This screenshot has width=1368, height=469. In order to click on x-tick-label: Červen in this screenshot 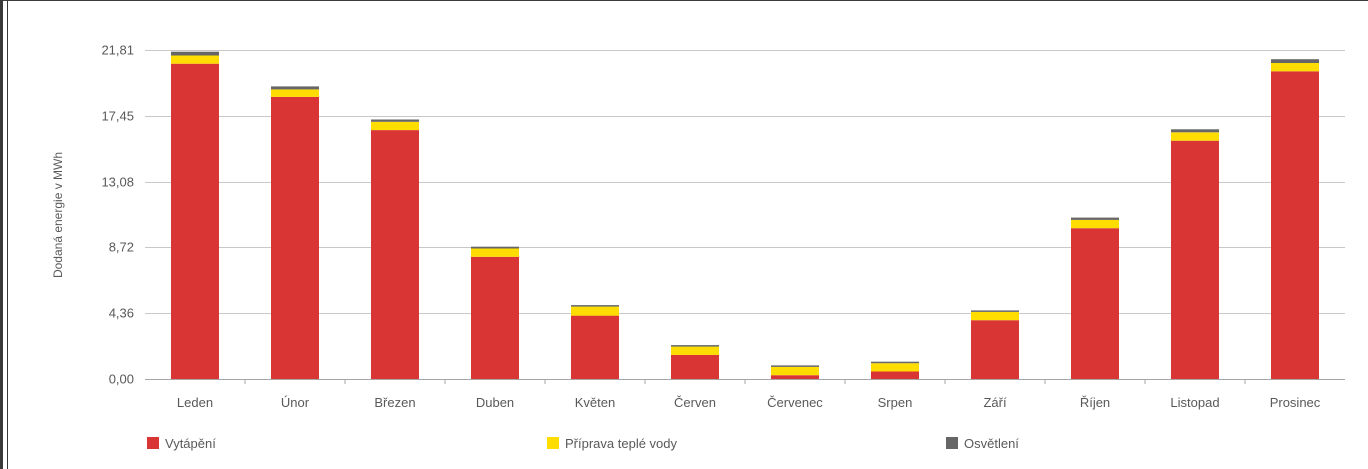, I will do `click(695, 402)`.